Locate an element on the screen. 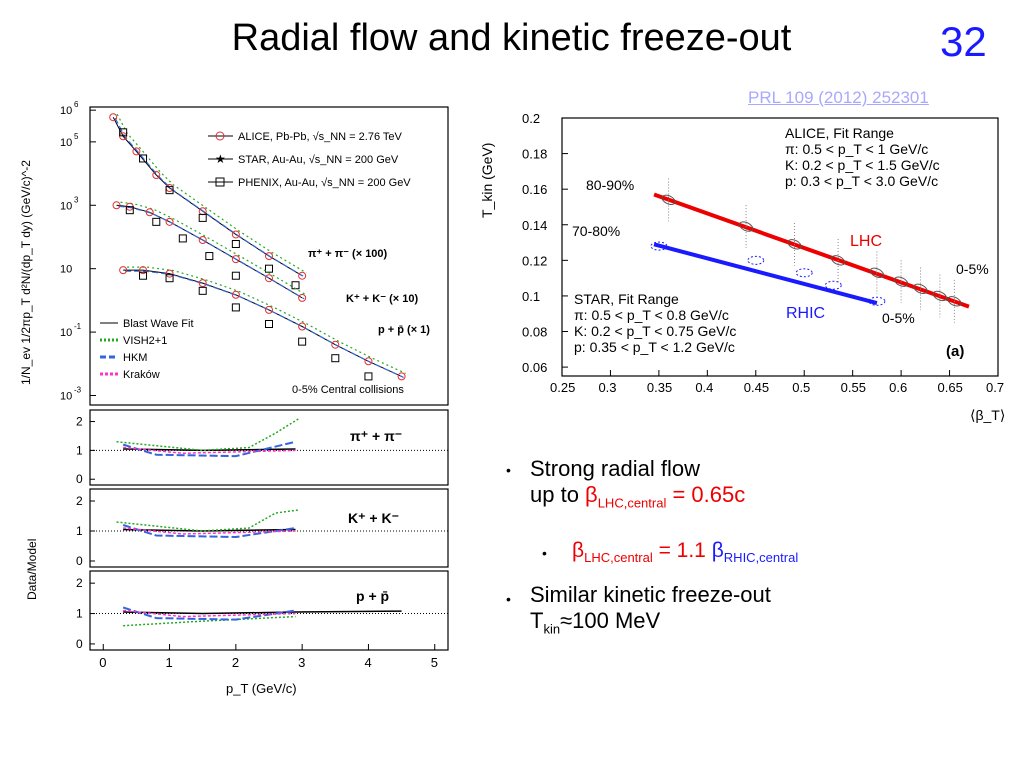  legend-marker: ★ is located at coordinates (220, 159).